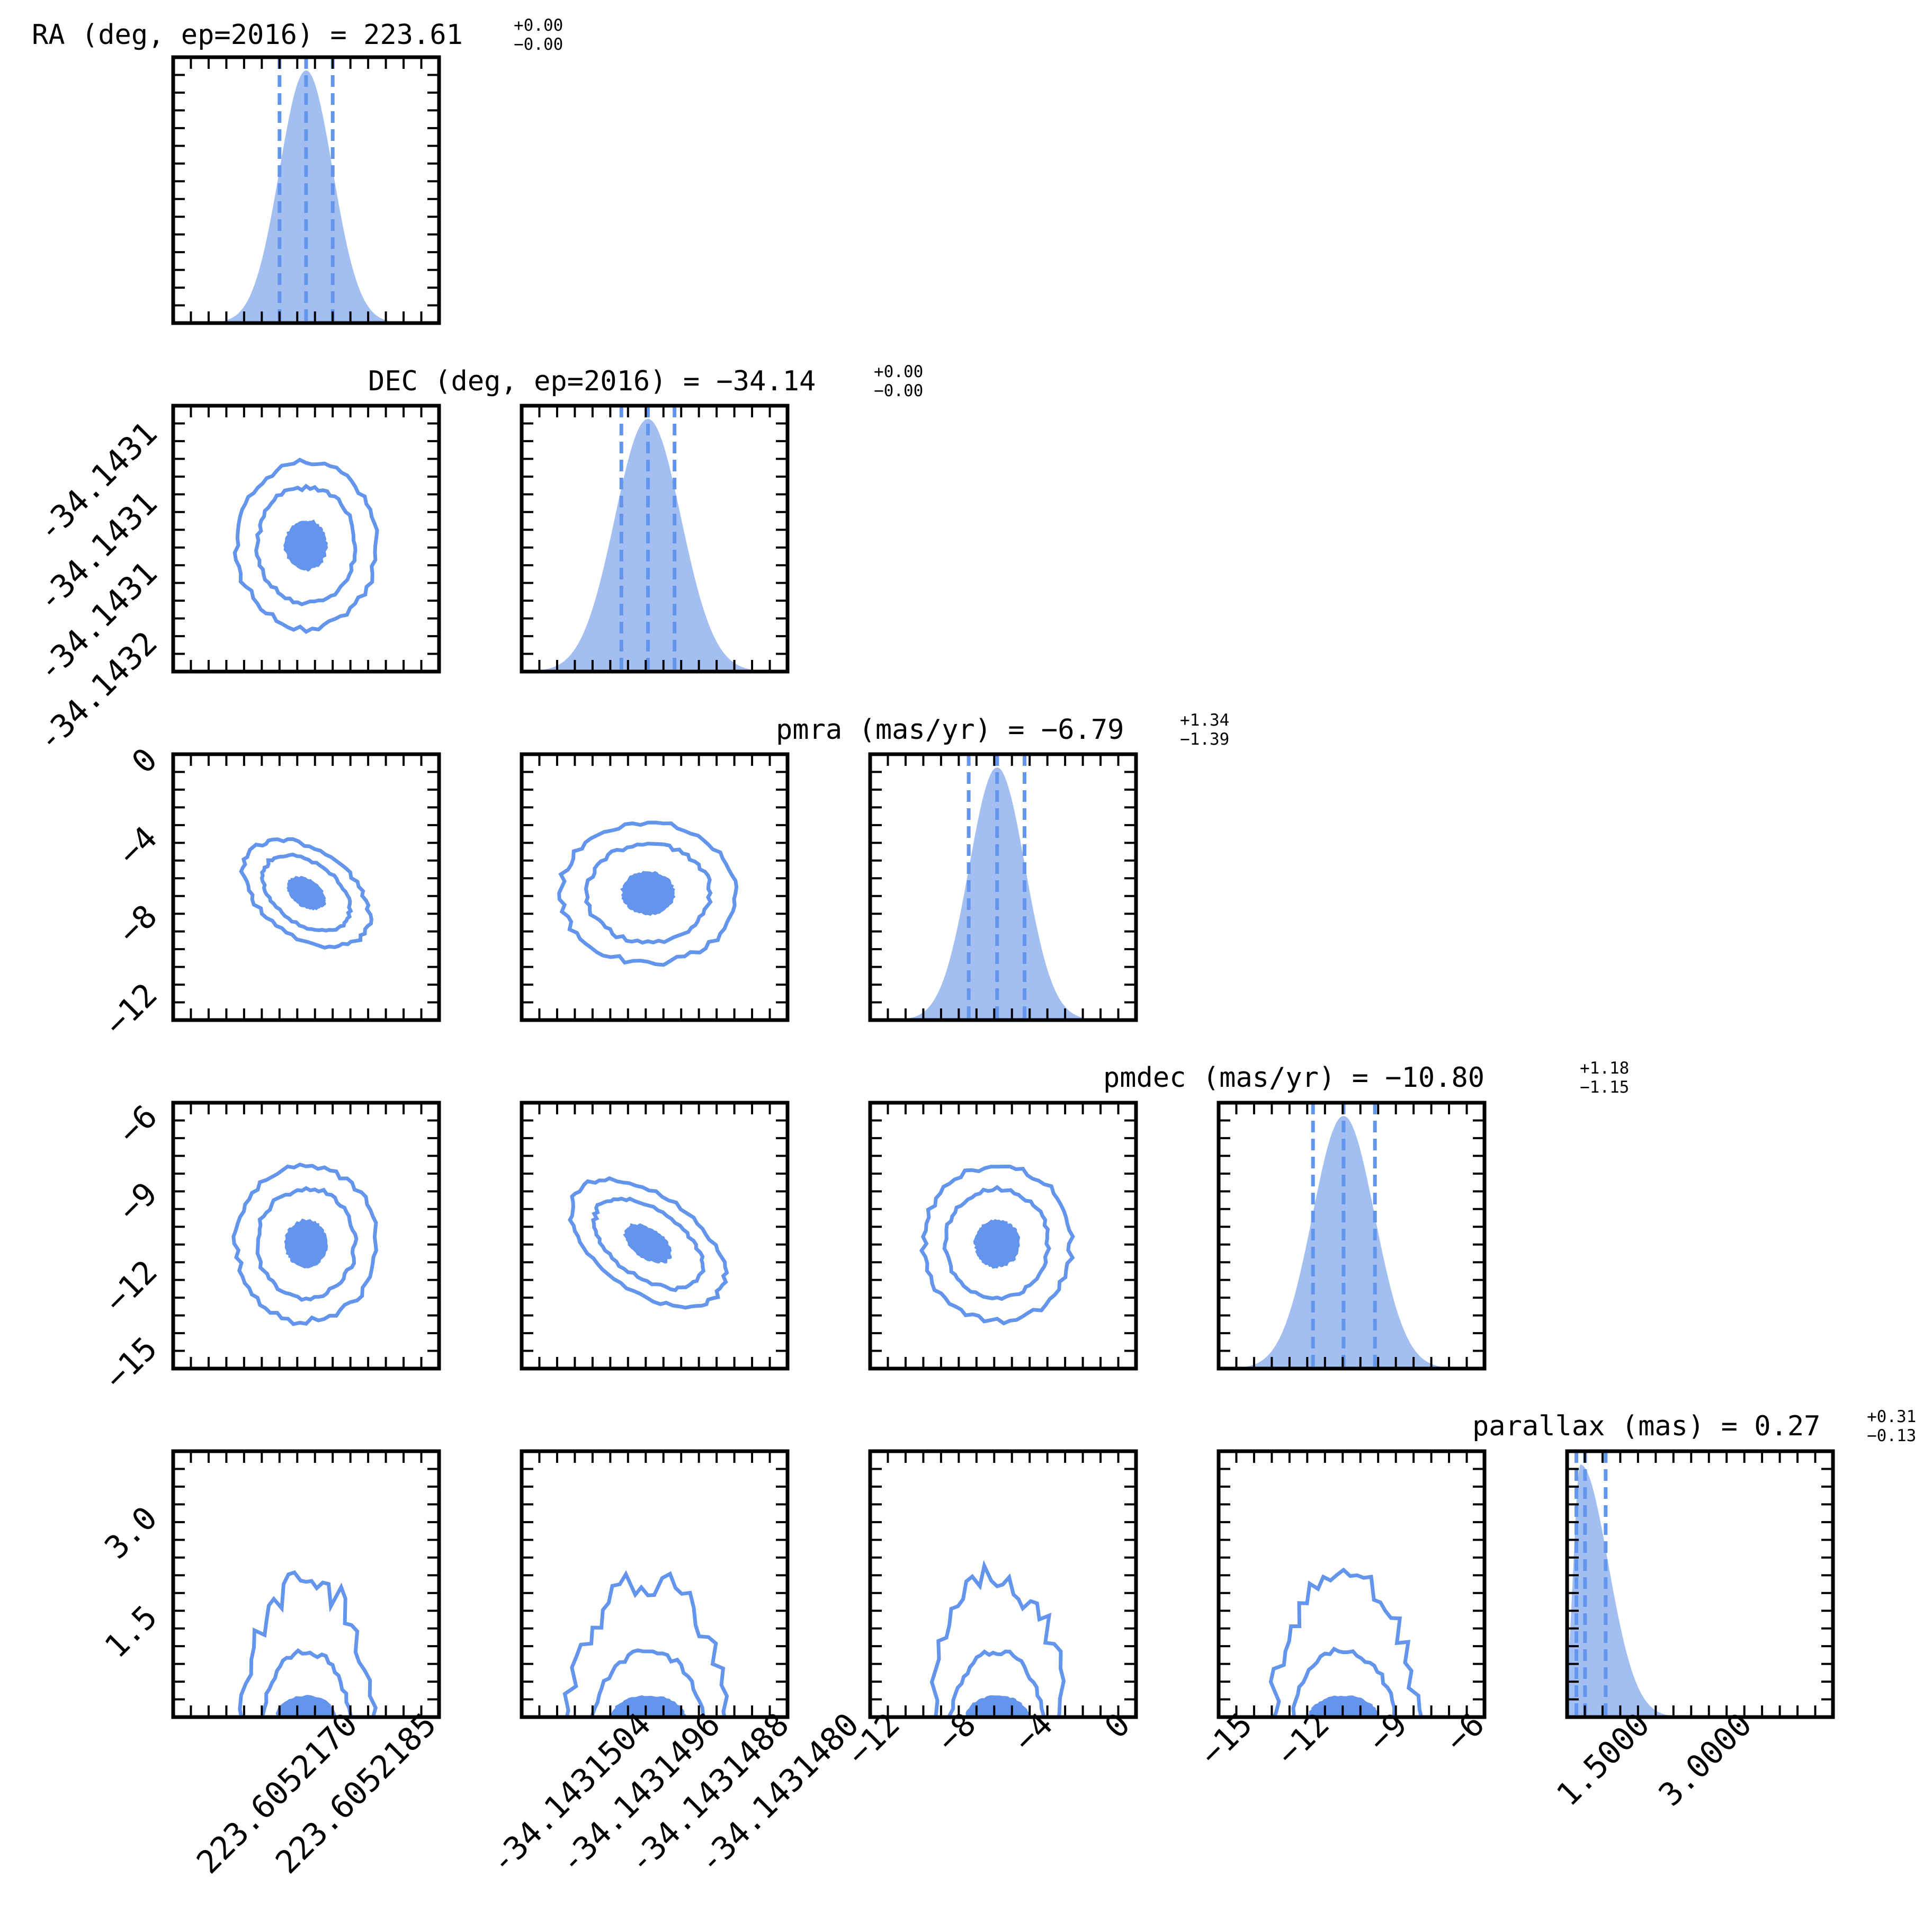 The width and height of the screenshot is (1932, 1930). What do you see at coordinates (538, 25) in the screenshot?
I see `title-ra-sup: +0.00` at bounding box center [538, 25].